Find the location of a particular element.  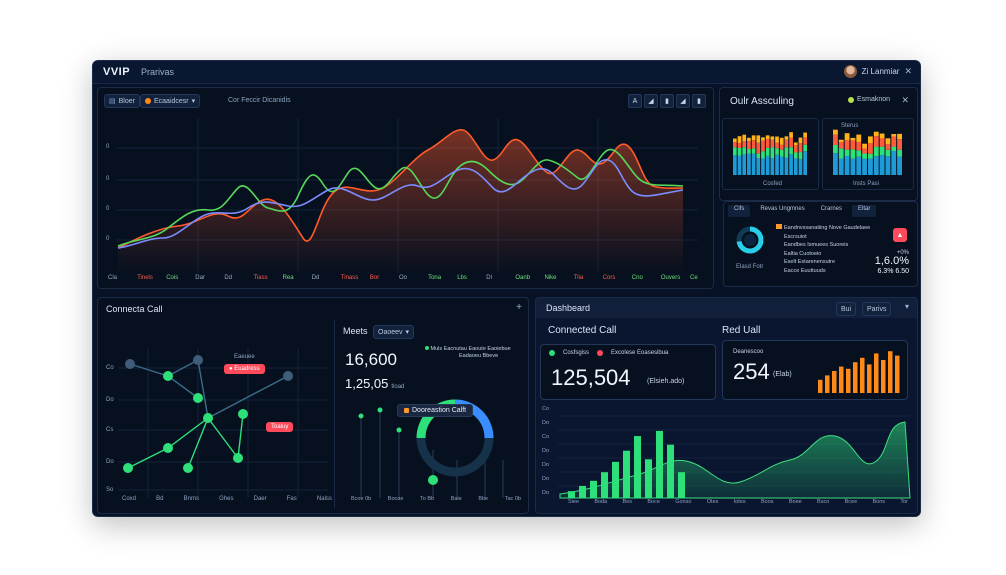

line-tool-button: ◢ is located at coordinates (651, 101).